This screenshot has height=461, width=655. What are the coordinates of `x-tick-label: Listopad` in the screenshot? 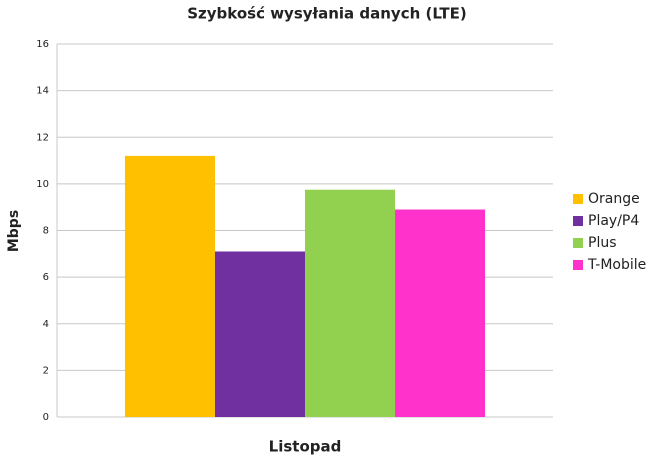 It's located at (305, 447).